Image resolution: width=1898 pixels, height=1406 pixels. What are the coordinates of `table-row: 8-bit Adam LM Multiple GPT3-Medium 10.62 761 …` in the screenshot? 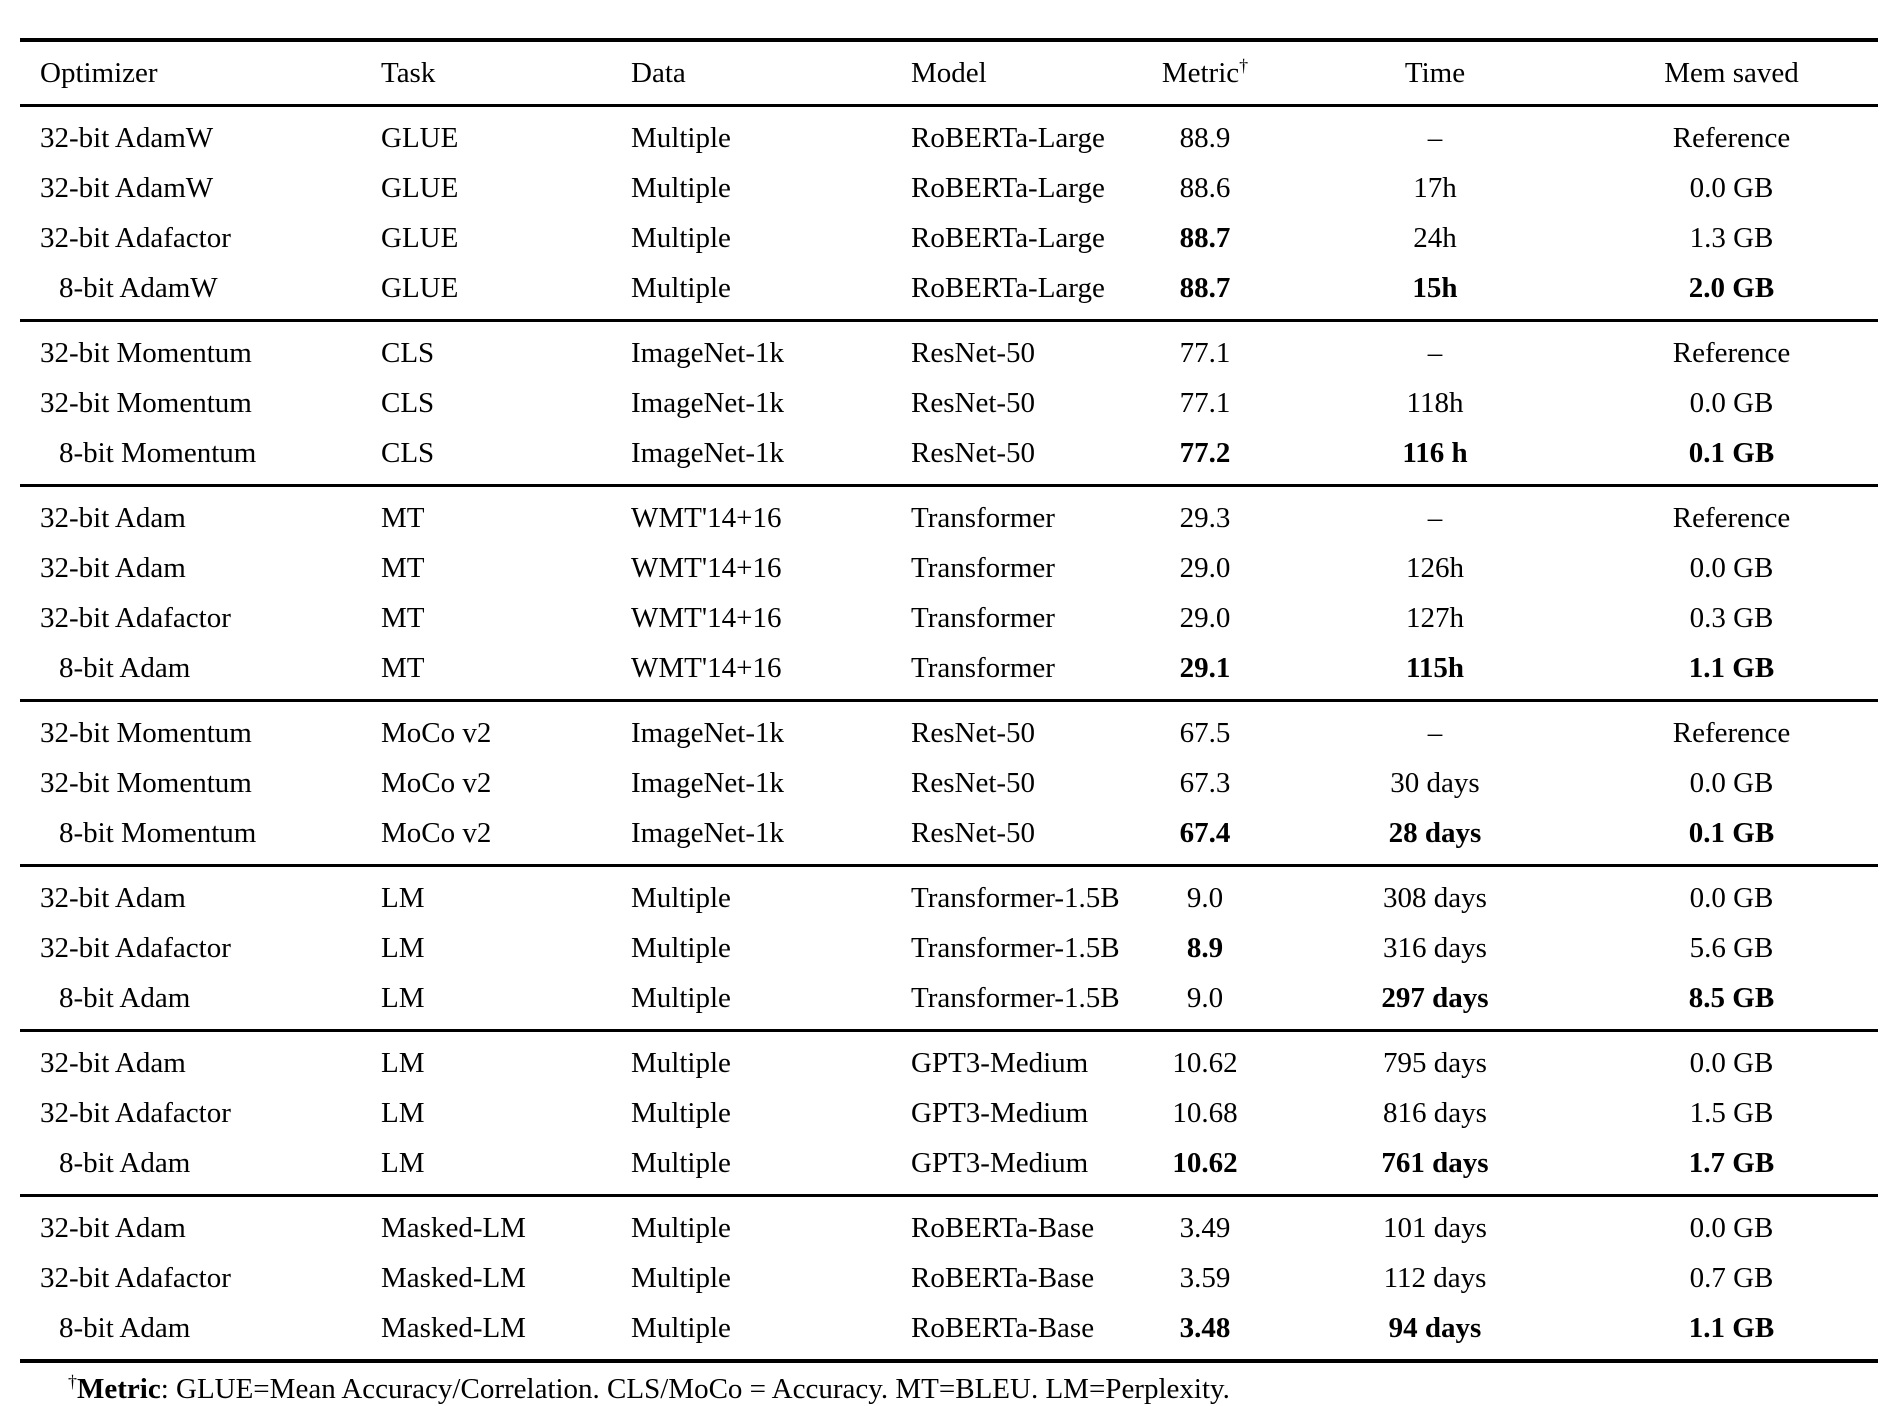 It's located at (949, 1167).